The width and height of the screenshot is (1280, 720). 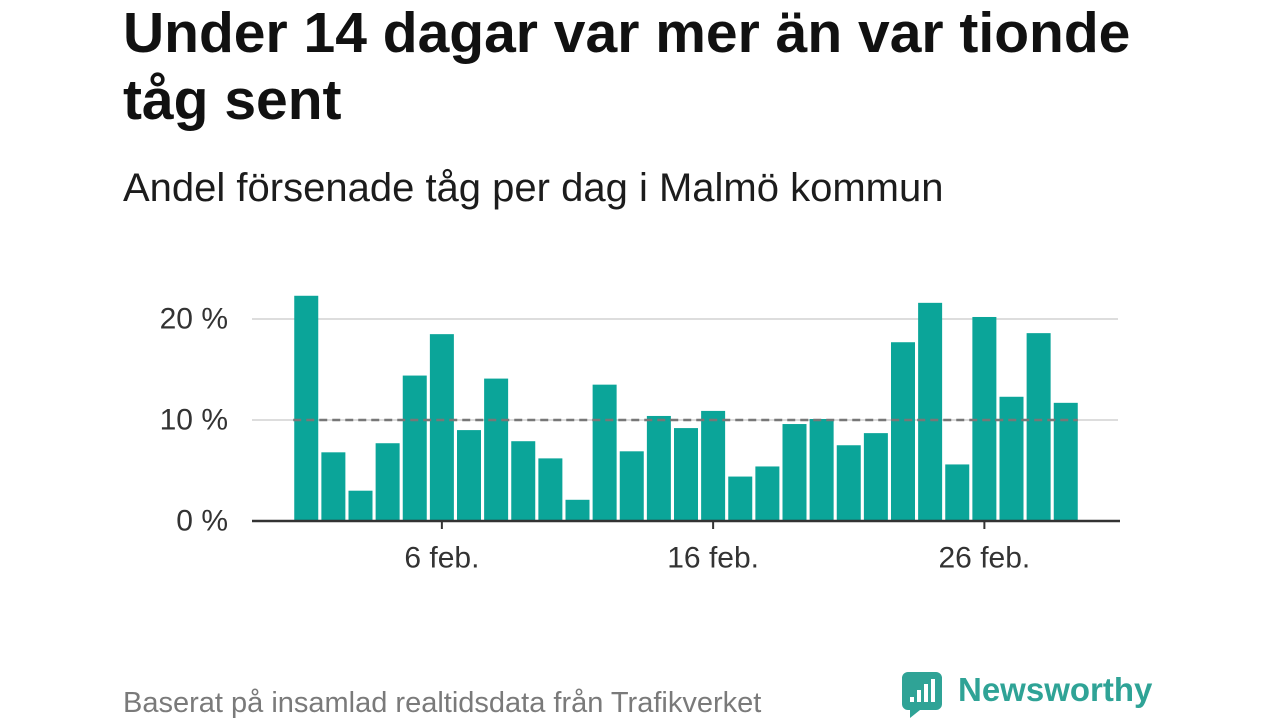 I want to click on x-tick-label: 6 feb., so click(x=441, y=558).